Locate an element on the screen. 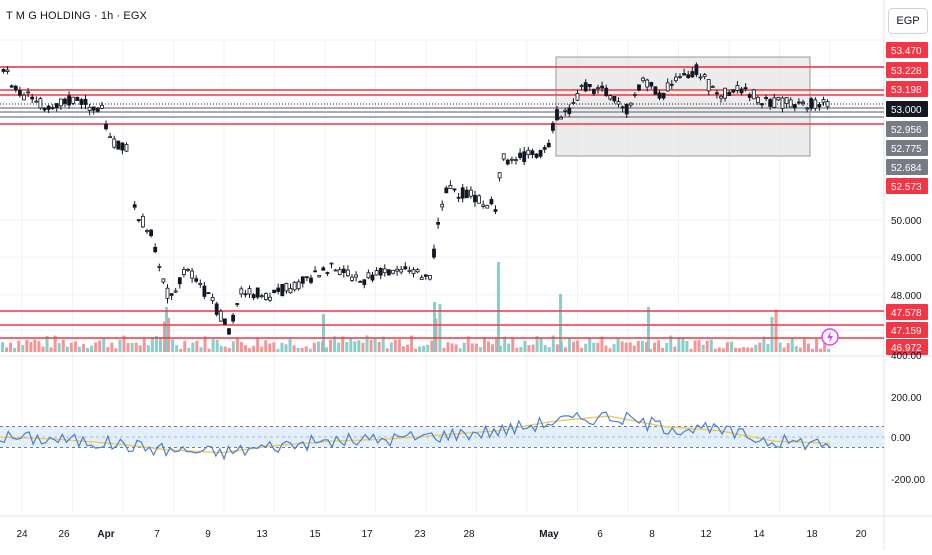  currency-button: EGP is located at coordinates (908, 21).